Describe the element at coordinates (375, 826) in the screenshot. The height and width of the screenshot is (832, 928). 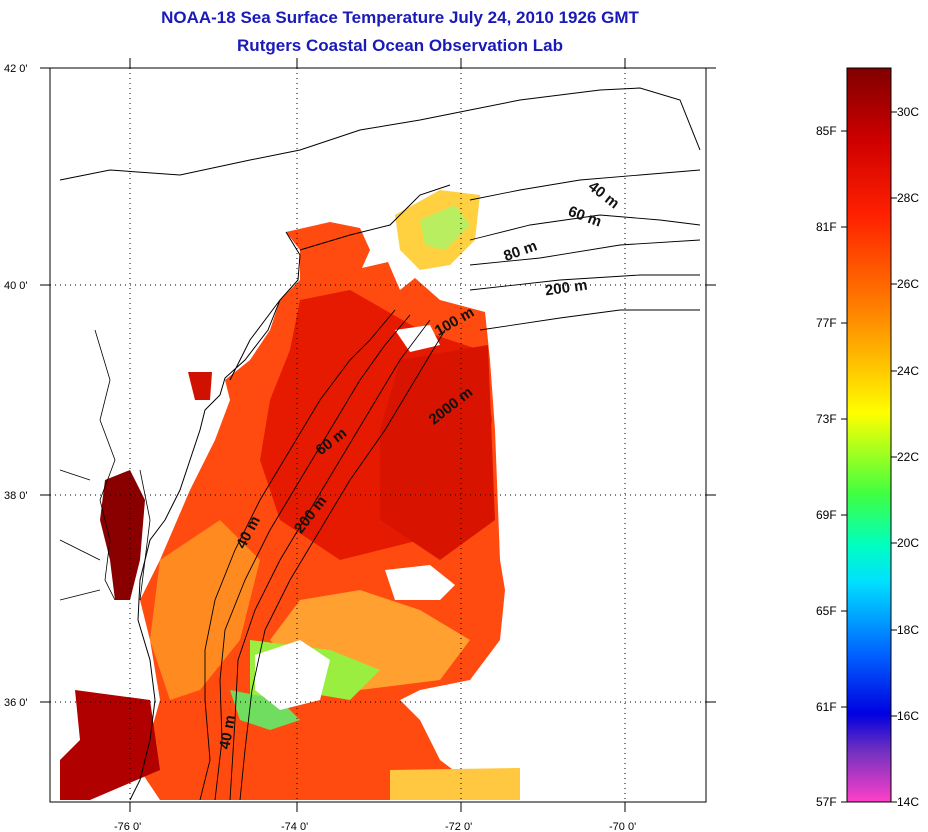
I see `longitude-labels: -76 0' -74 0' -72 0' -70 0'` at that location.